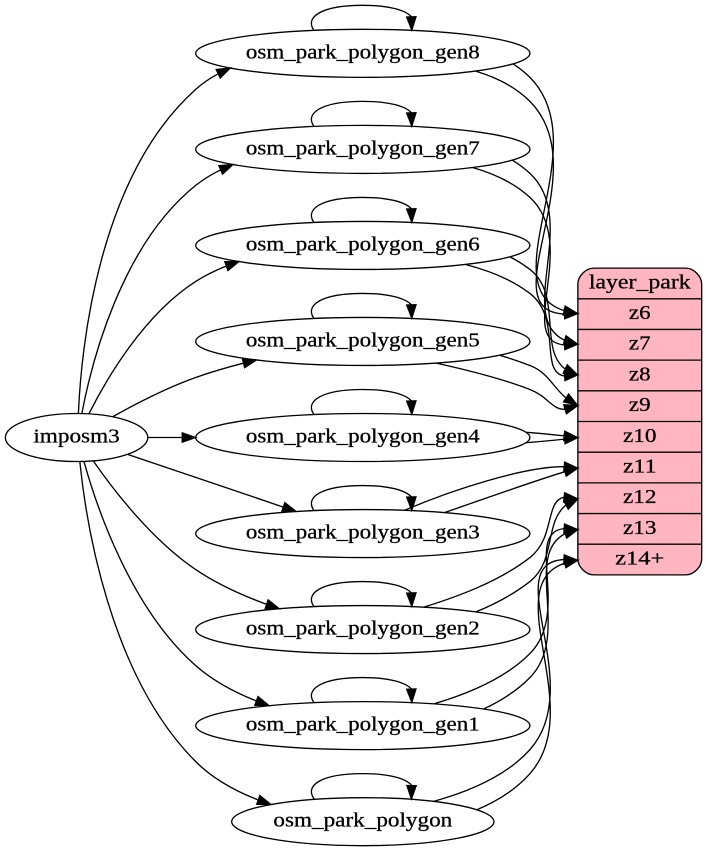  I want to click on svg-text: z10, so click(640, 436).